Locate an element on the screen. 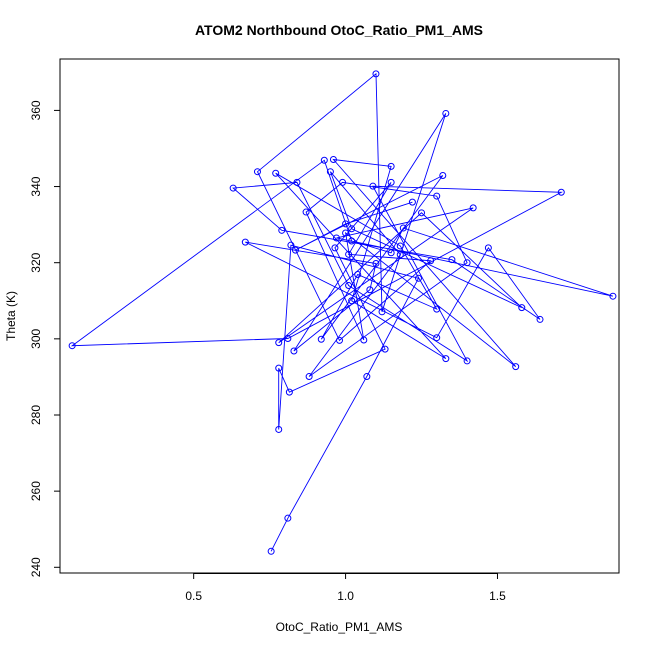 Image resolution: width=650 pixels, height=650 pixels. y-tick-label: 300 is located at coordinates (36, 339).